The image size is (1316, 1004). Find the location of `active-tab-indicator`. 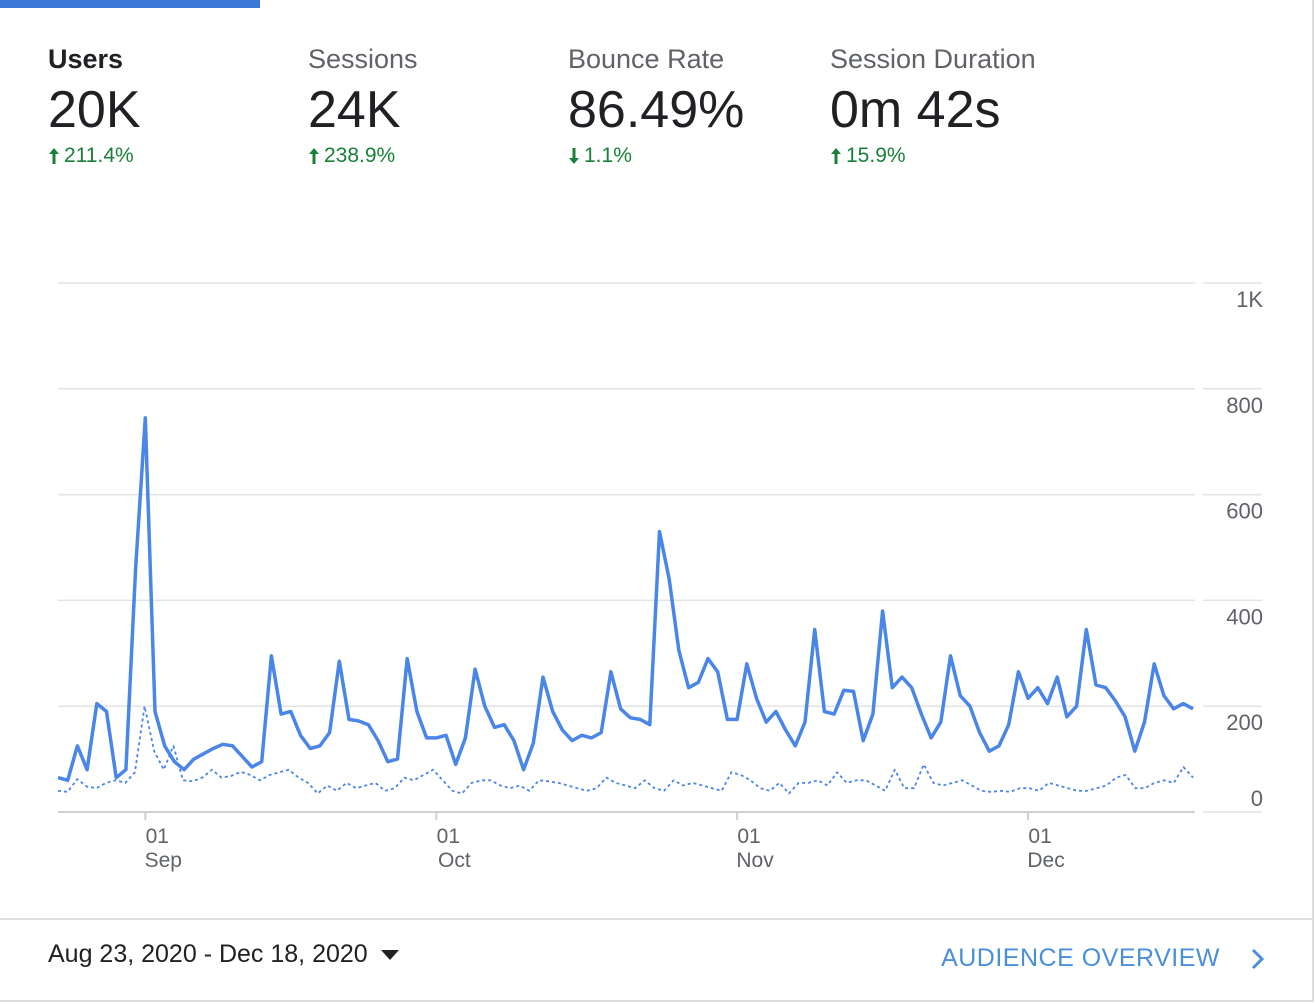

active-tab-indicator is located at coordinates (130, 4).